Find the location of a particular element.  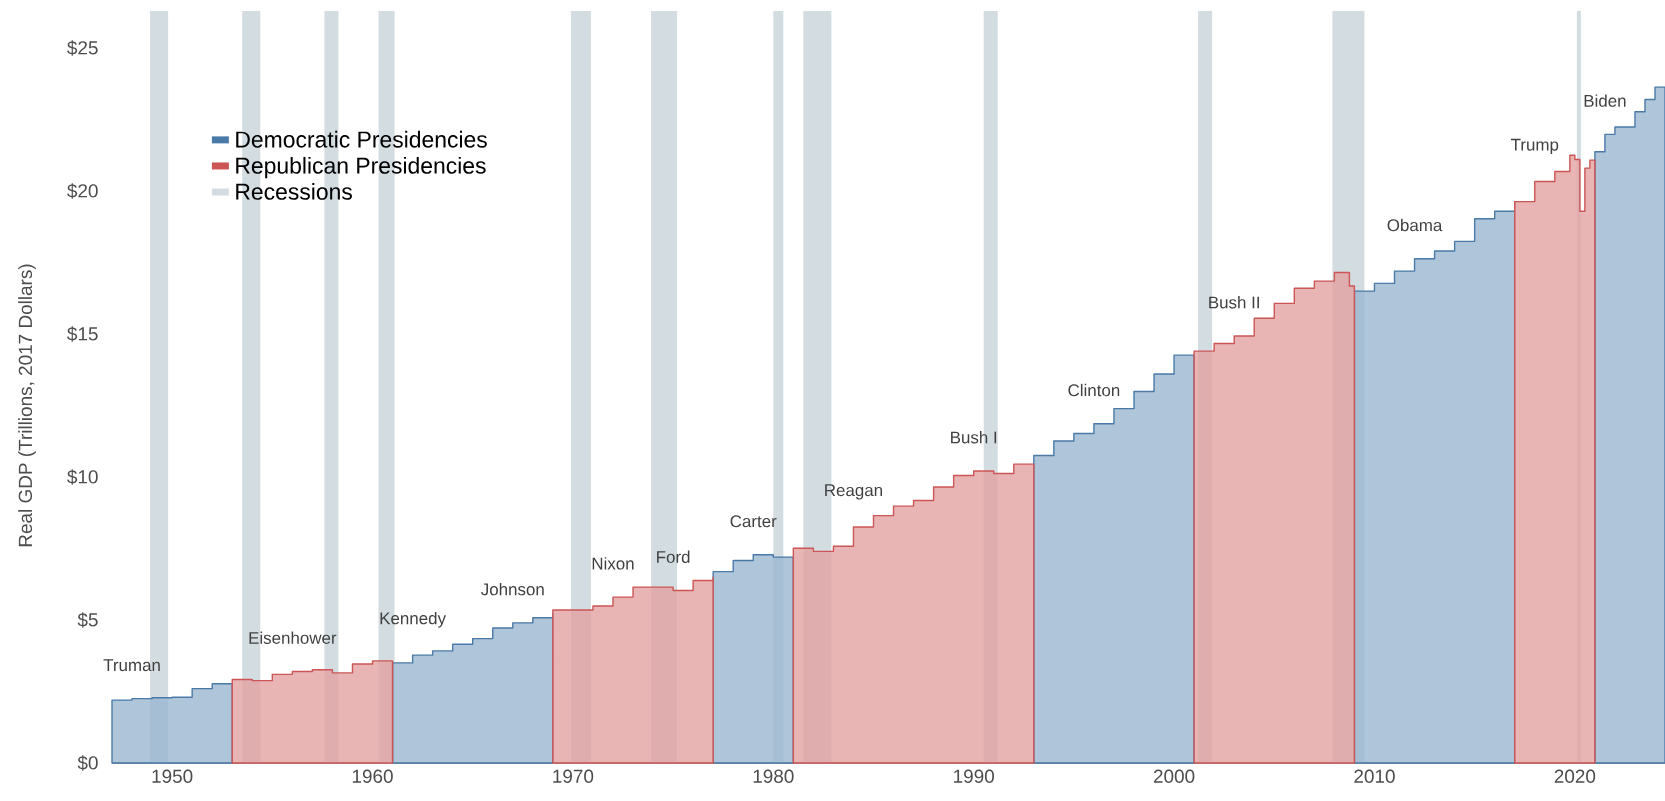

annotation: Eisenhower is located at coordinates (293, 637).